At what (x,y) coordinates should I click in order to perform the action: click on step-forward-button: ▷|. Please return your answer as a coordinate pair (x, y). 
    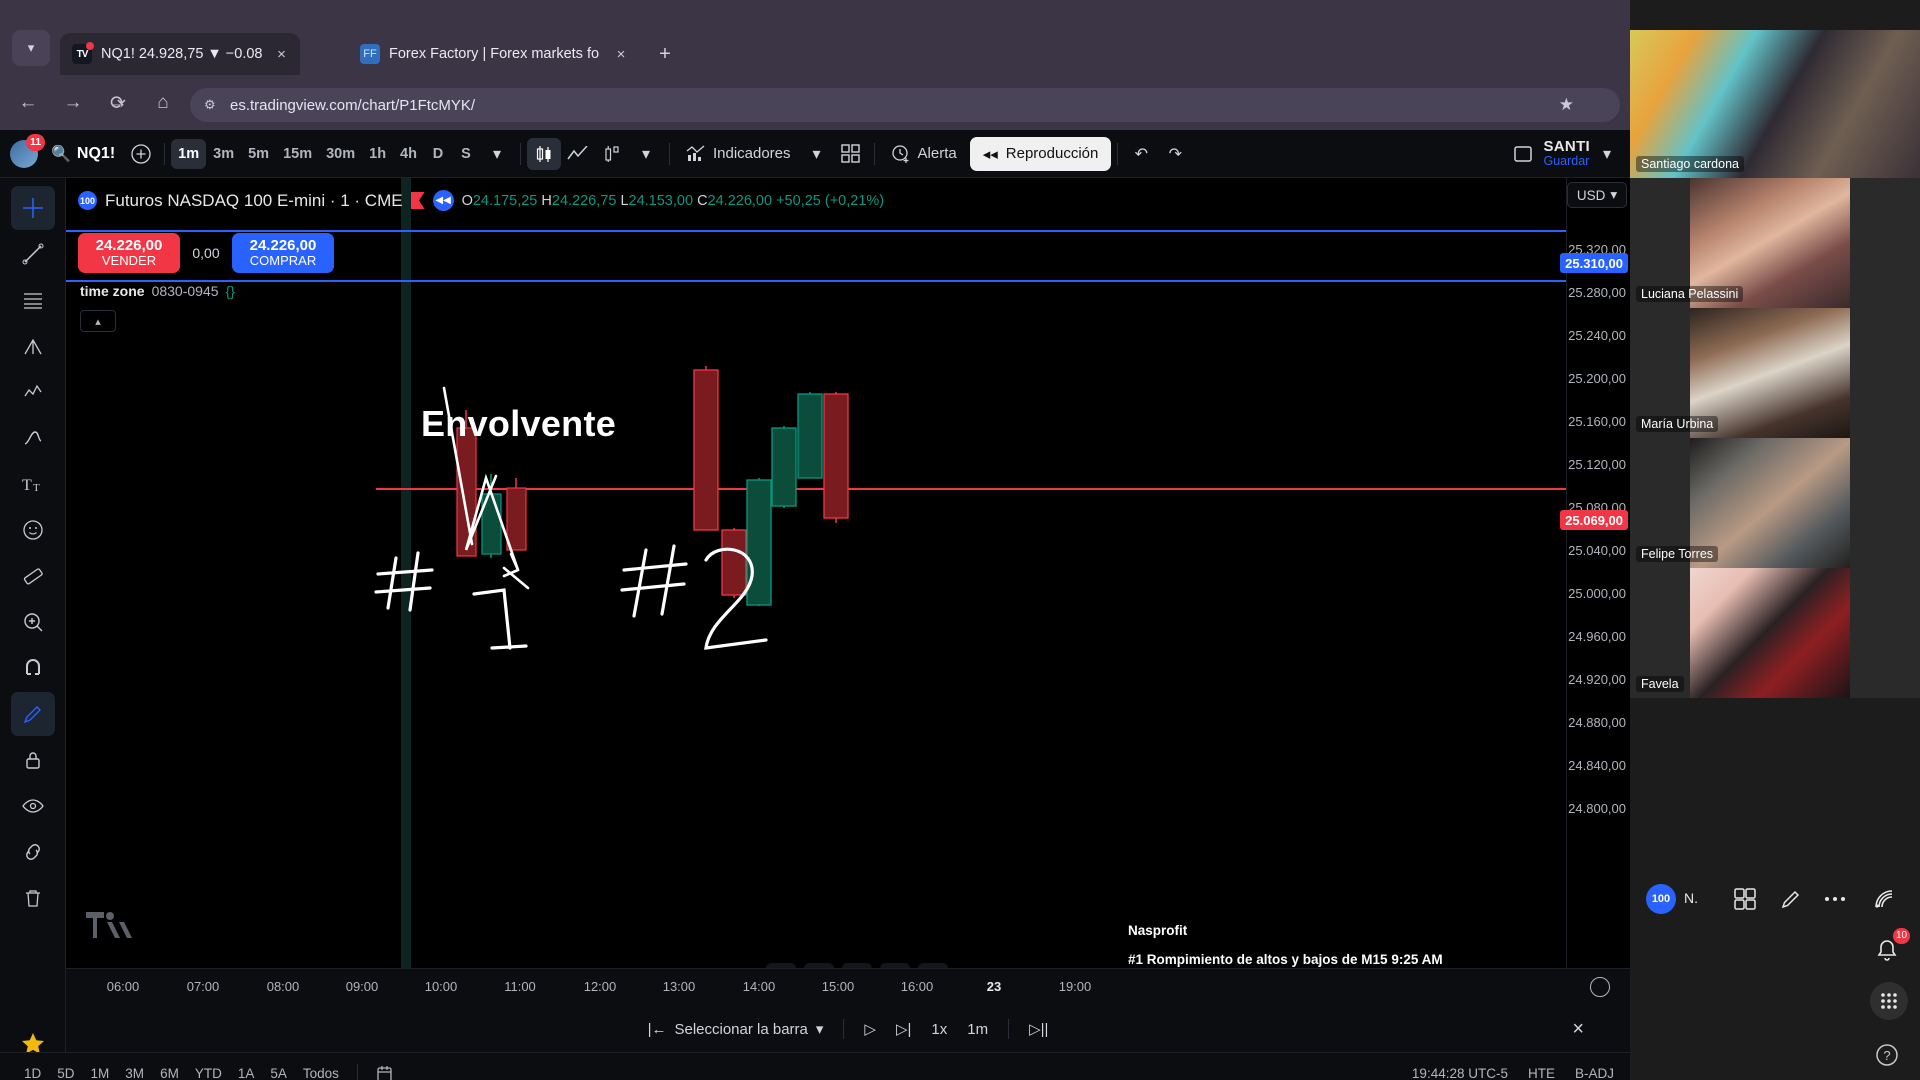
    Looking at the image, I should click on (903, 1029).